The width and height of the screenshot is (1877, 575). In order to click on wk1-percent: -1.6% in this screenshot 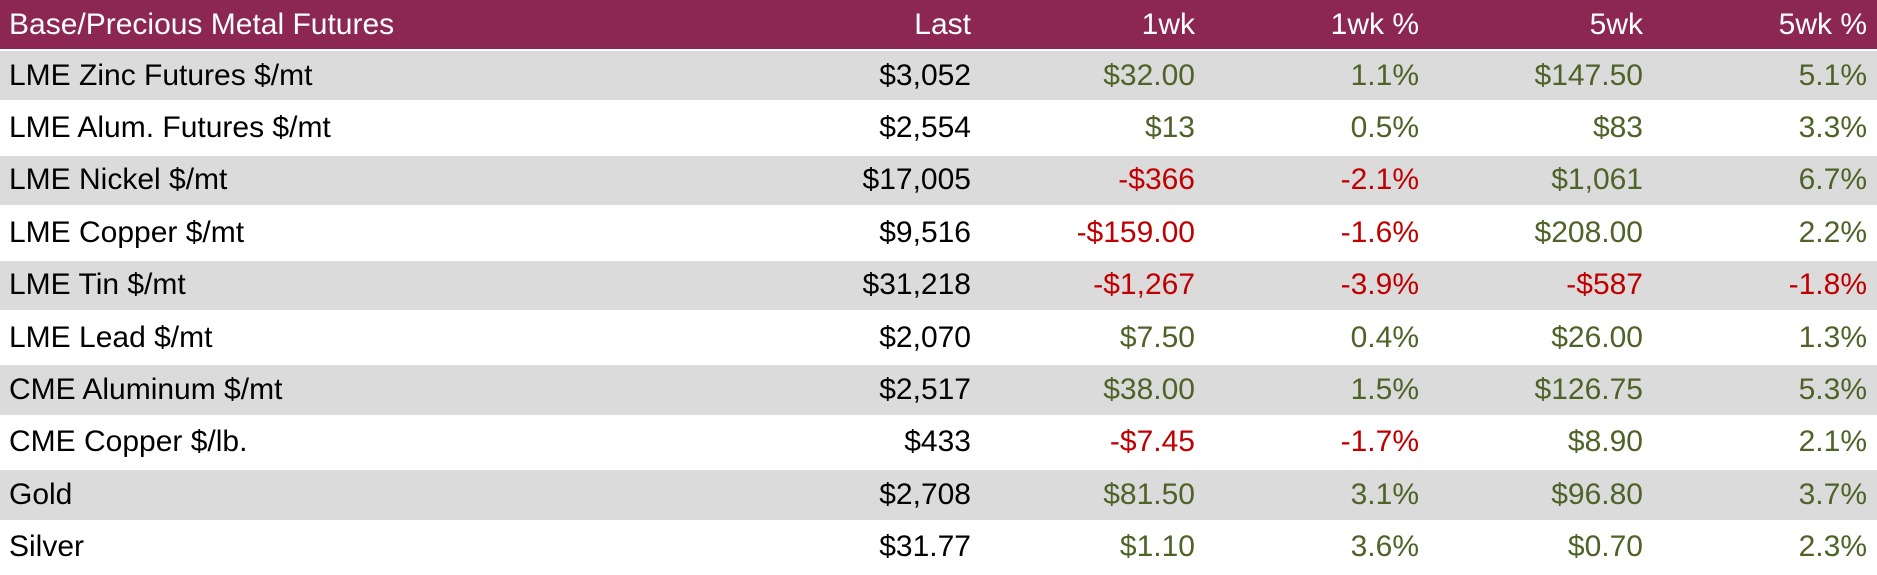, I will do `click(1317, 233)`.